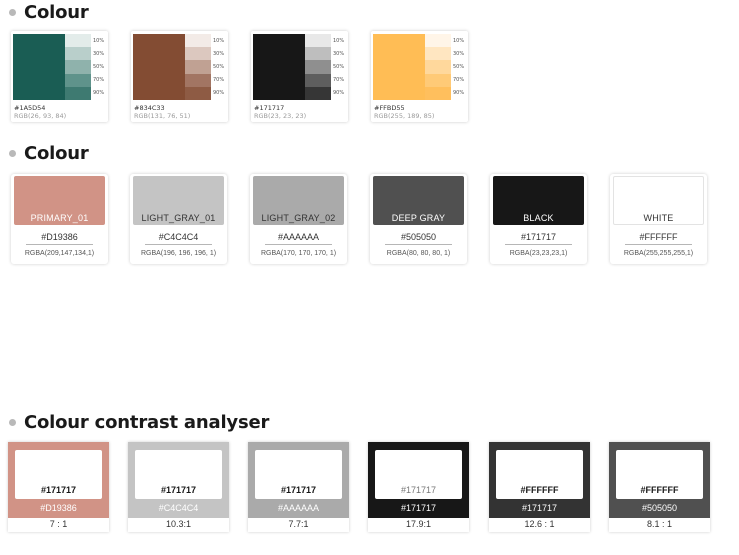 This screenshot has width=739, height=555. I want to click on contrast-card: #171717 #AAAAAA 7.7:1, so click(298, 487).